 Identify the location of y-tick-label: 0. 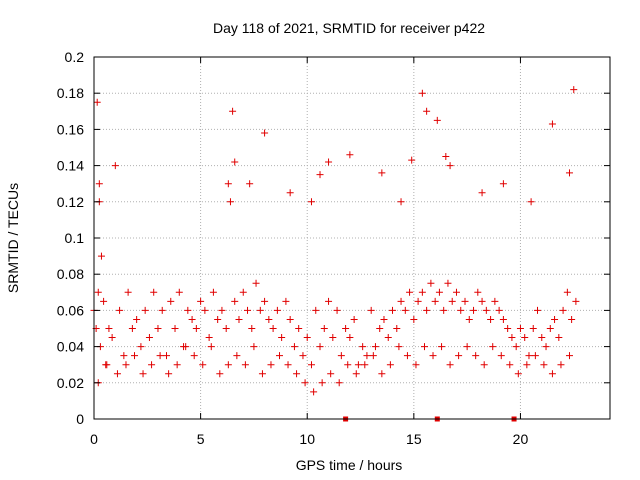
(80, 419).